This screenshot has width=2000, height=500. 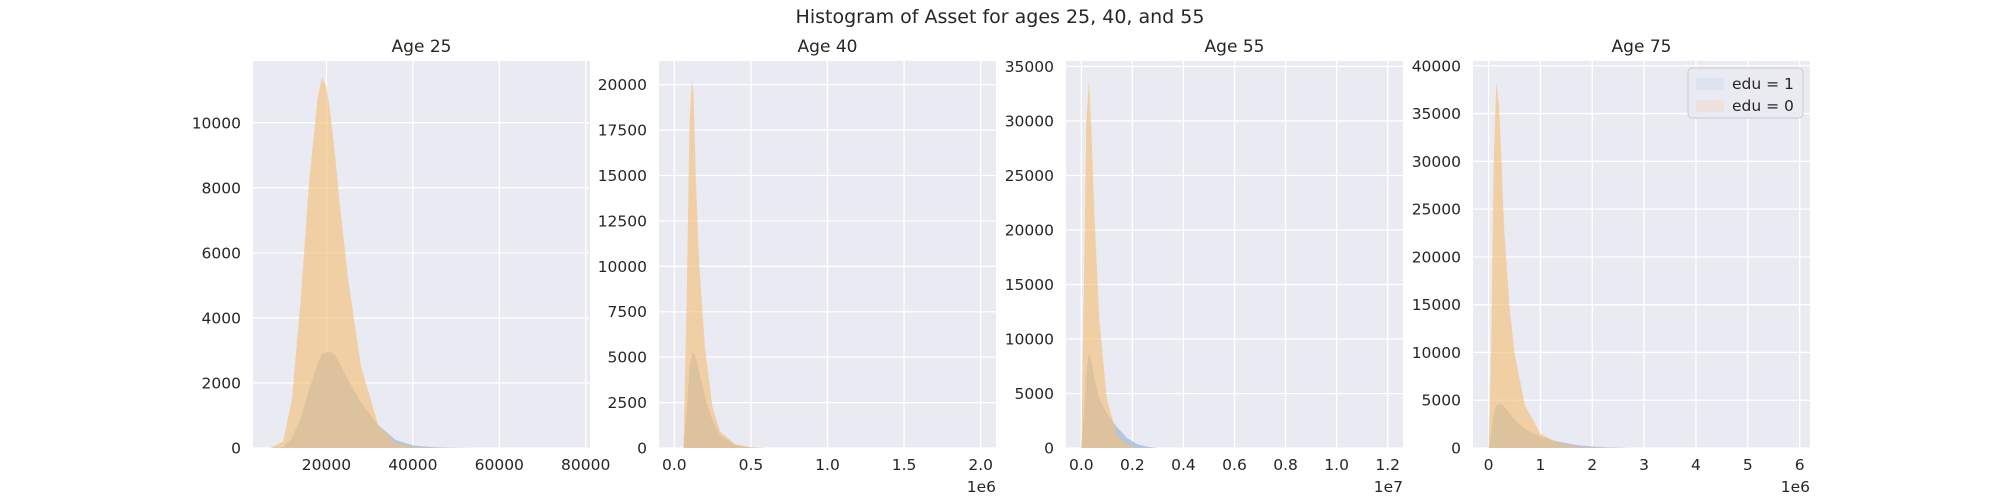 I want to click on x-tick-label: 0.8, so click(x=1285, y=465).